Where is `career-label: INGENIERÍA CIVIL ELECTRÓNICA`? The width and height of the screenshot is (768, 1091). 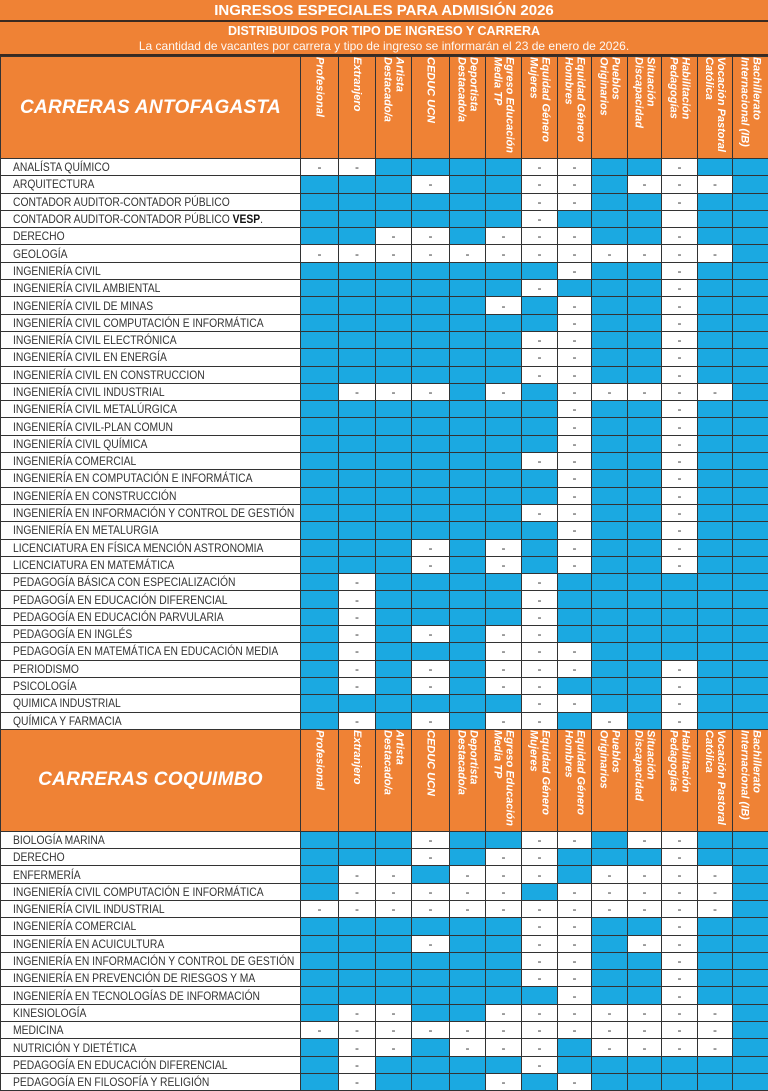
career-label: INGENIERÍA CIVIL ELECTRÓNICA is located at coordinates (95, 340).